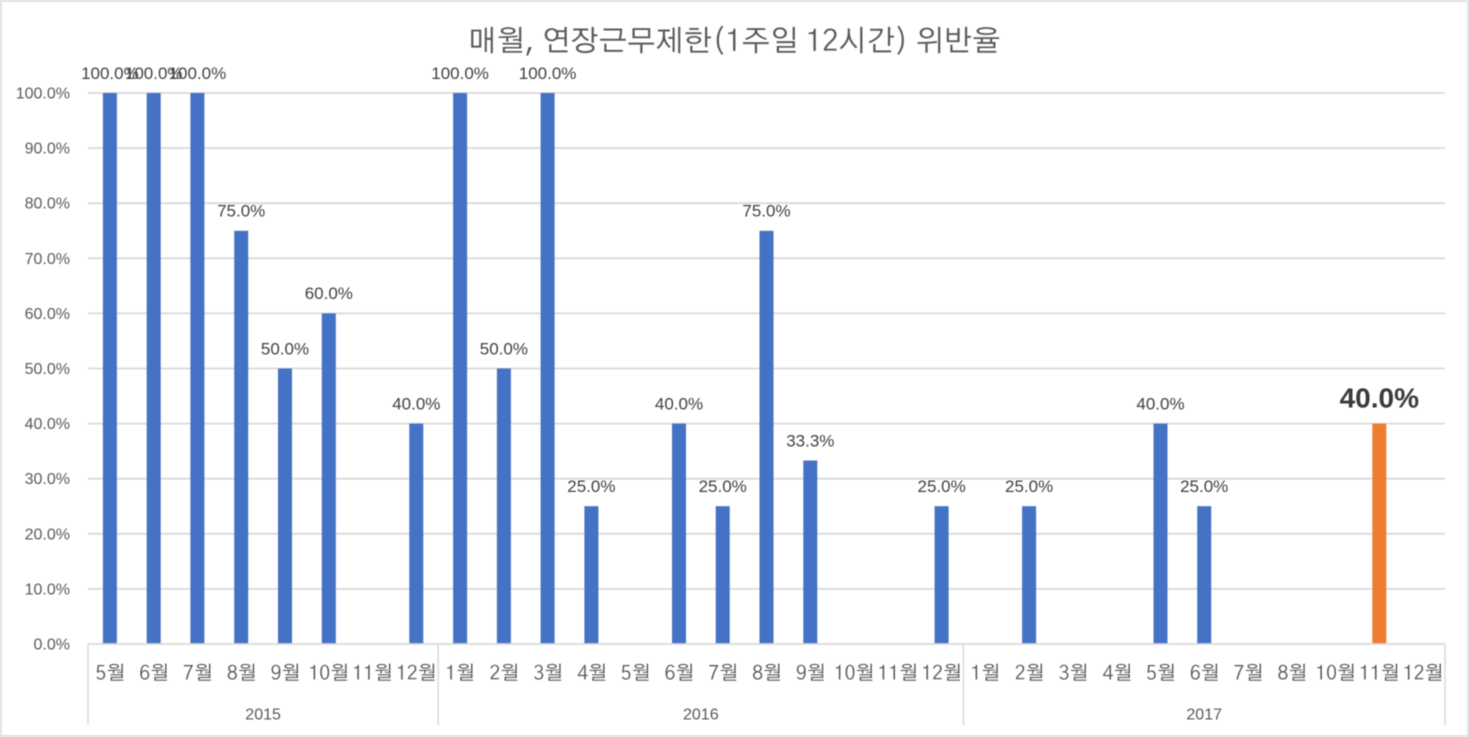 The width and height of the screenshot is (1469, 737). I want to click on svg-text: 33.3%, so click(810, 440).